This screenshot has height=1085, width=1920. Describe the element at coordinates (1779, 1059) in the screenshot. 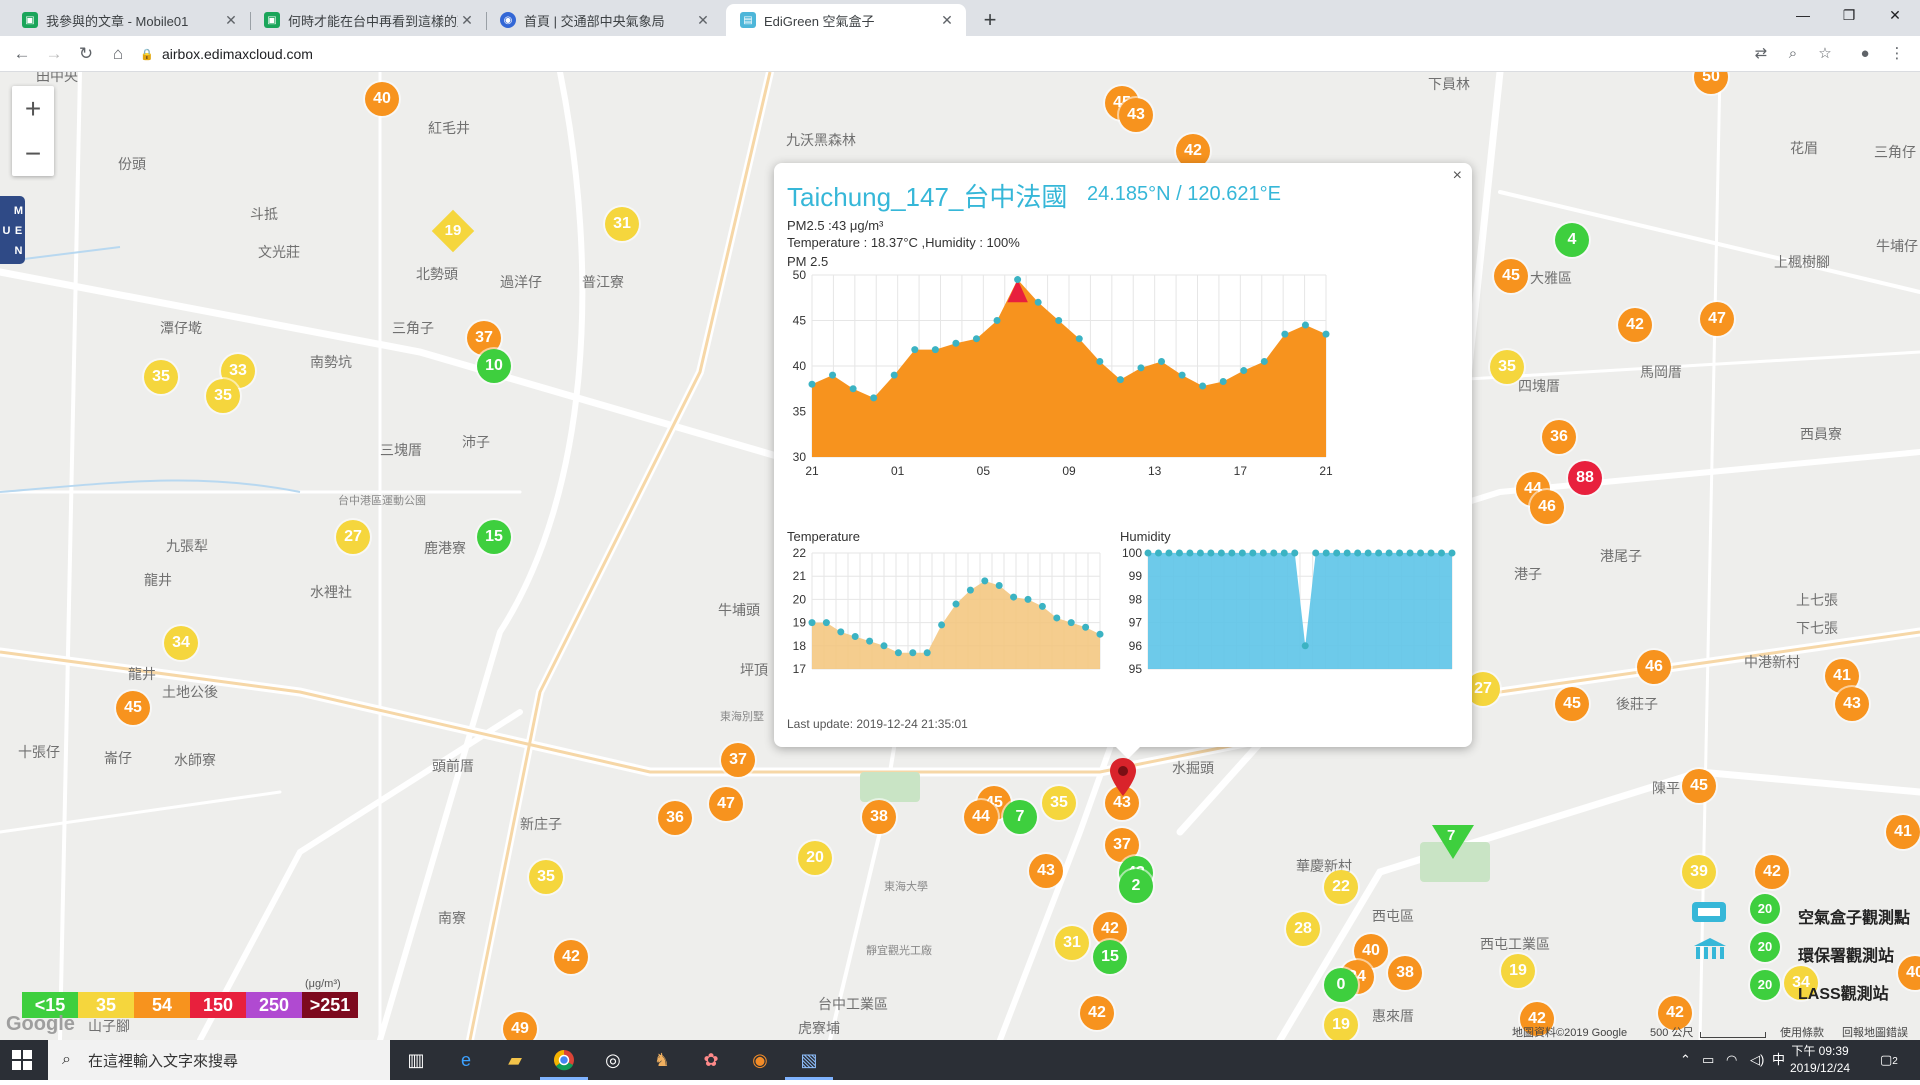

I see `ime-indicator: 中` at that location.